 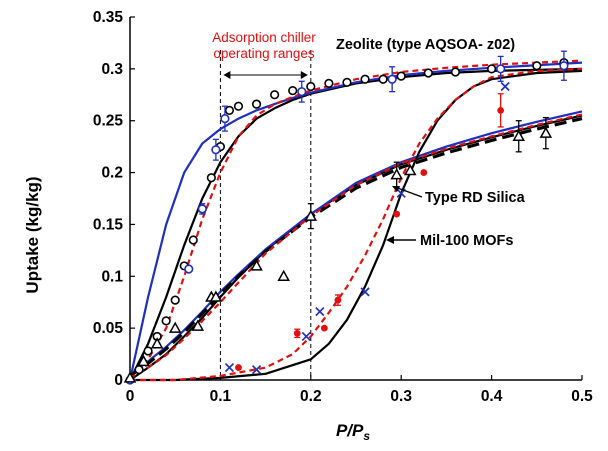 What do you see at coordinates (475, 198) in the screenshot?
I see `silica-label: Type RD Silica` at bounding box center [475, 198].